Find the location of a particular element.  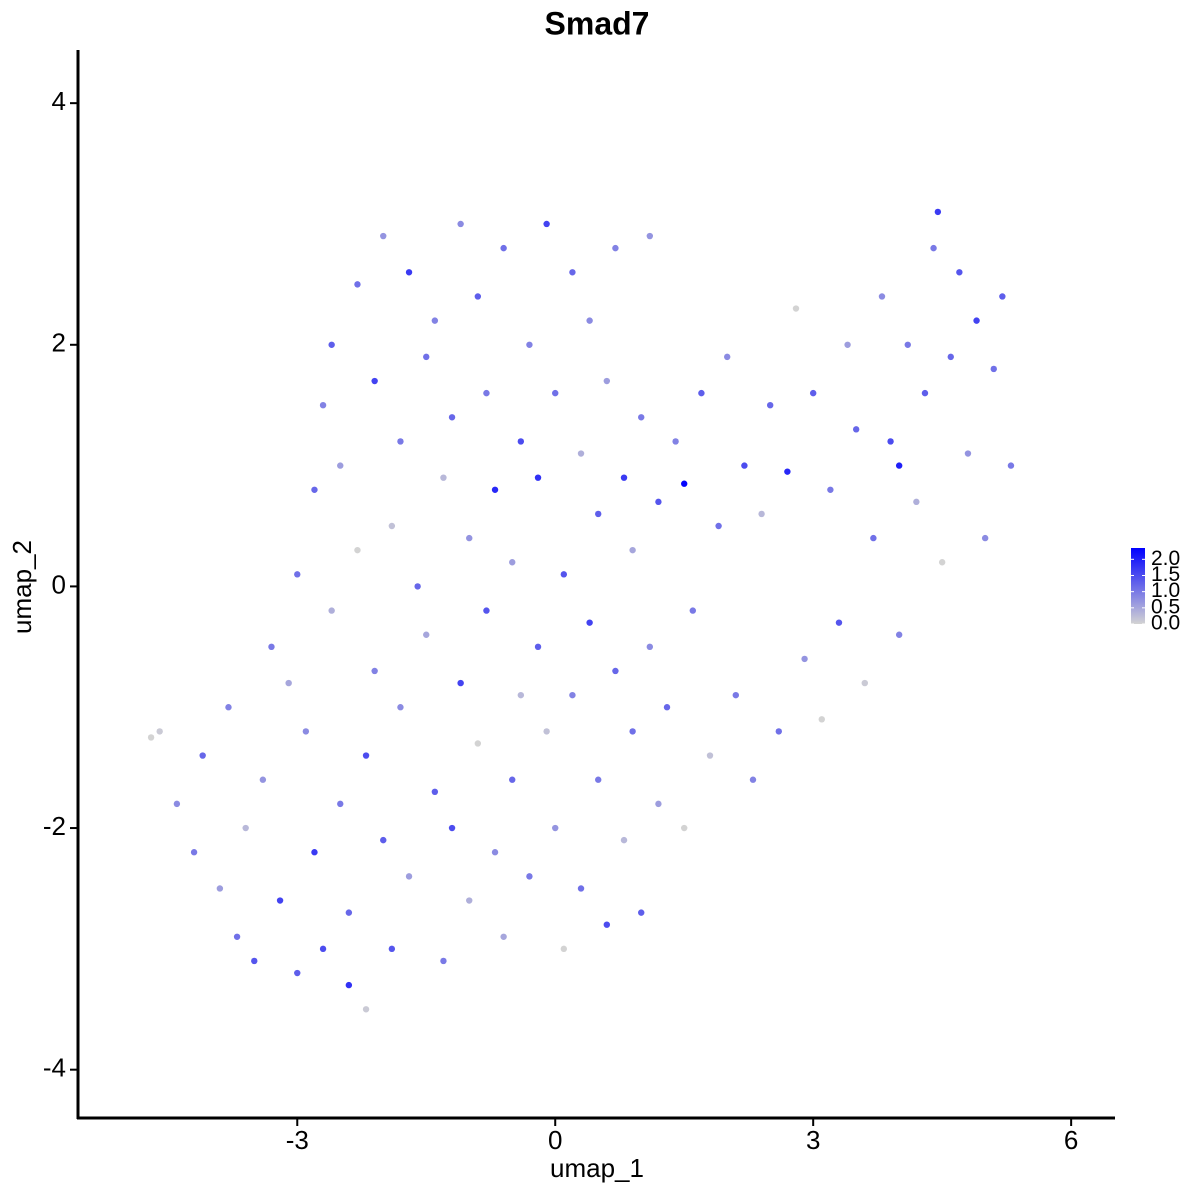

colorbar-label: 1.0 is located at coordinates (1165, 590).